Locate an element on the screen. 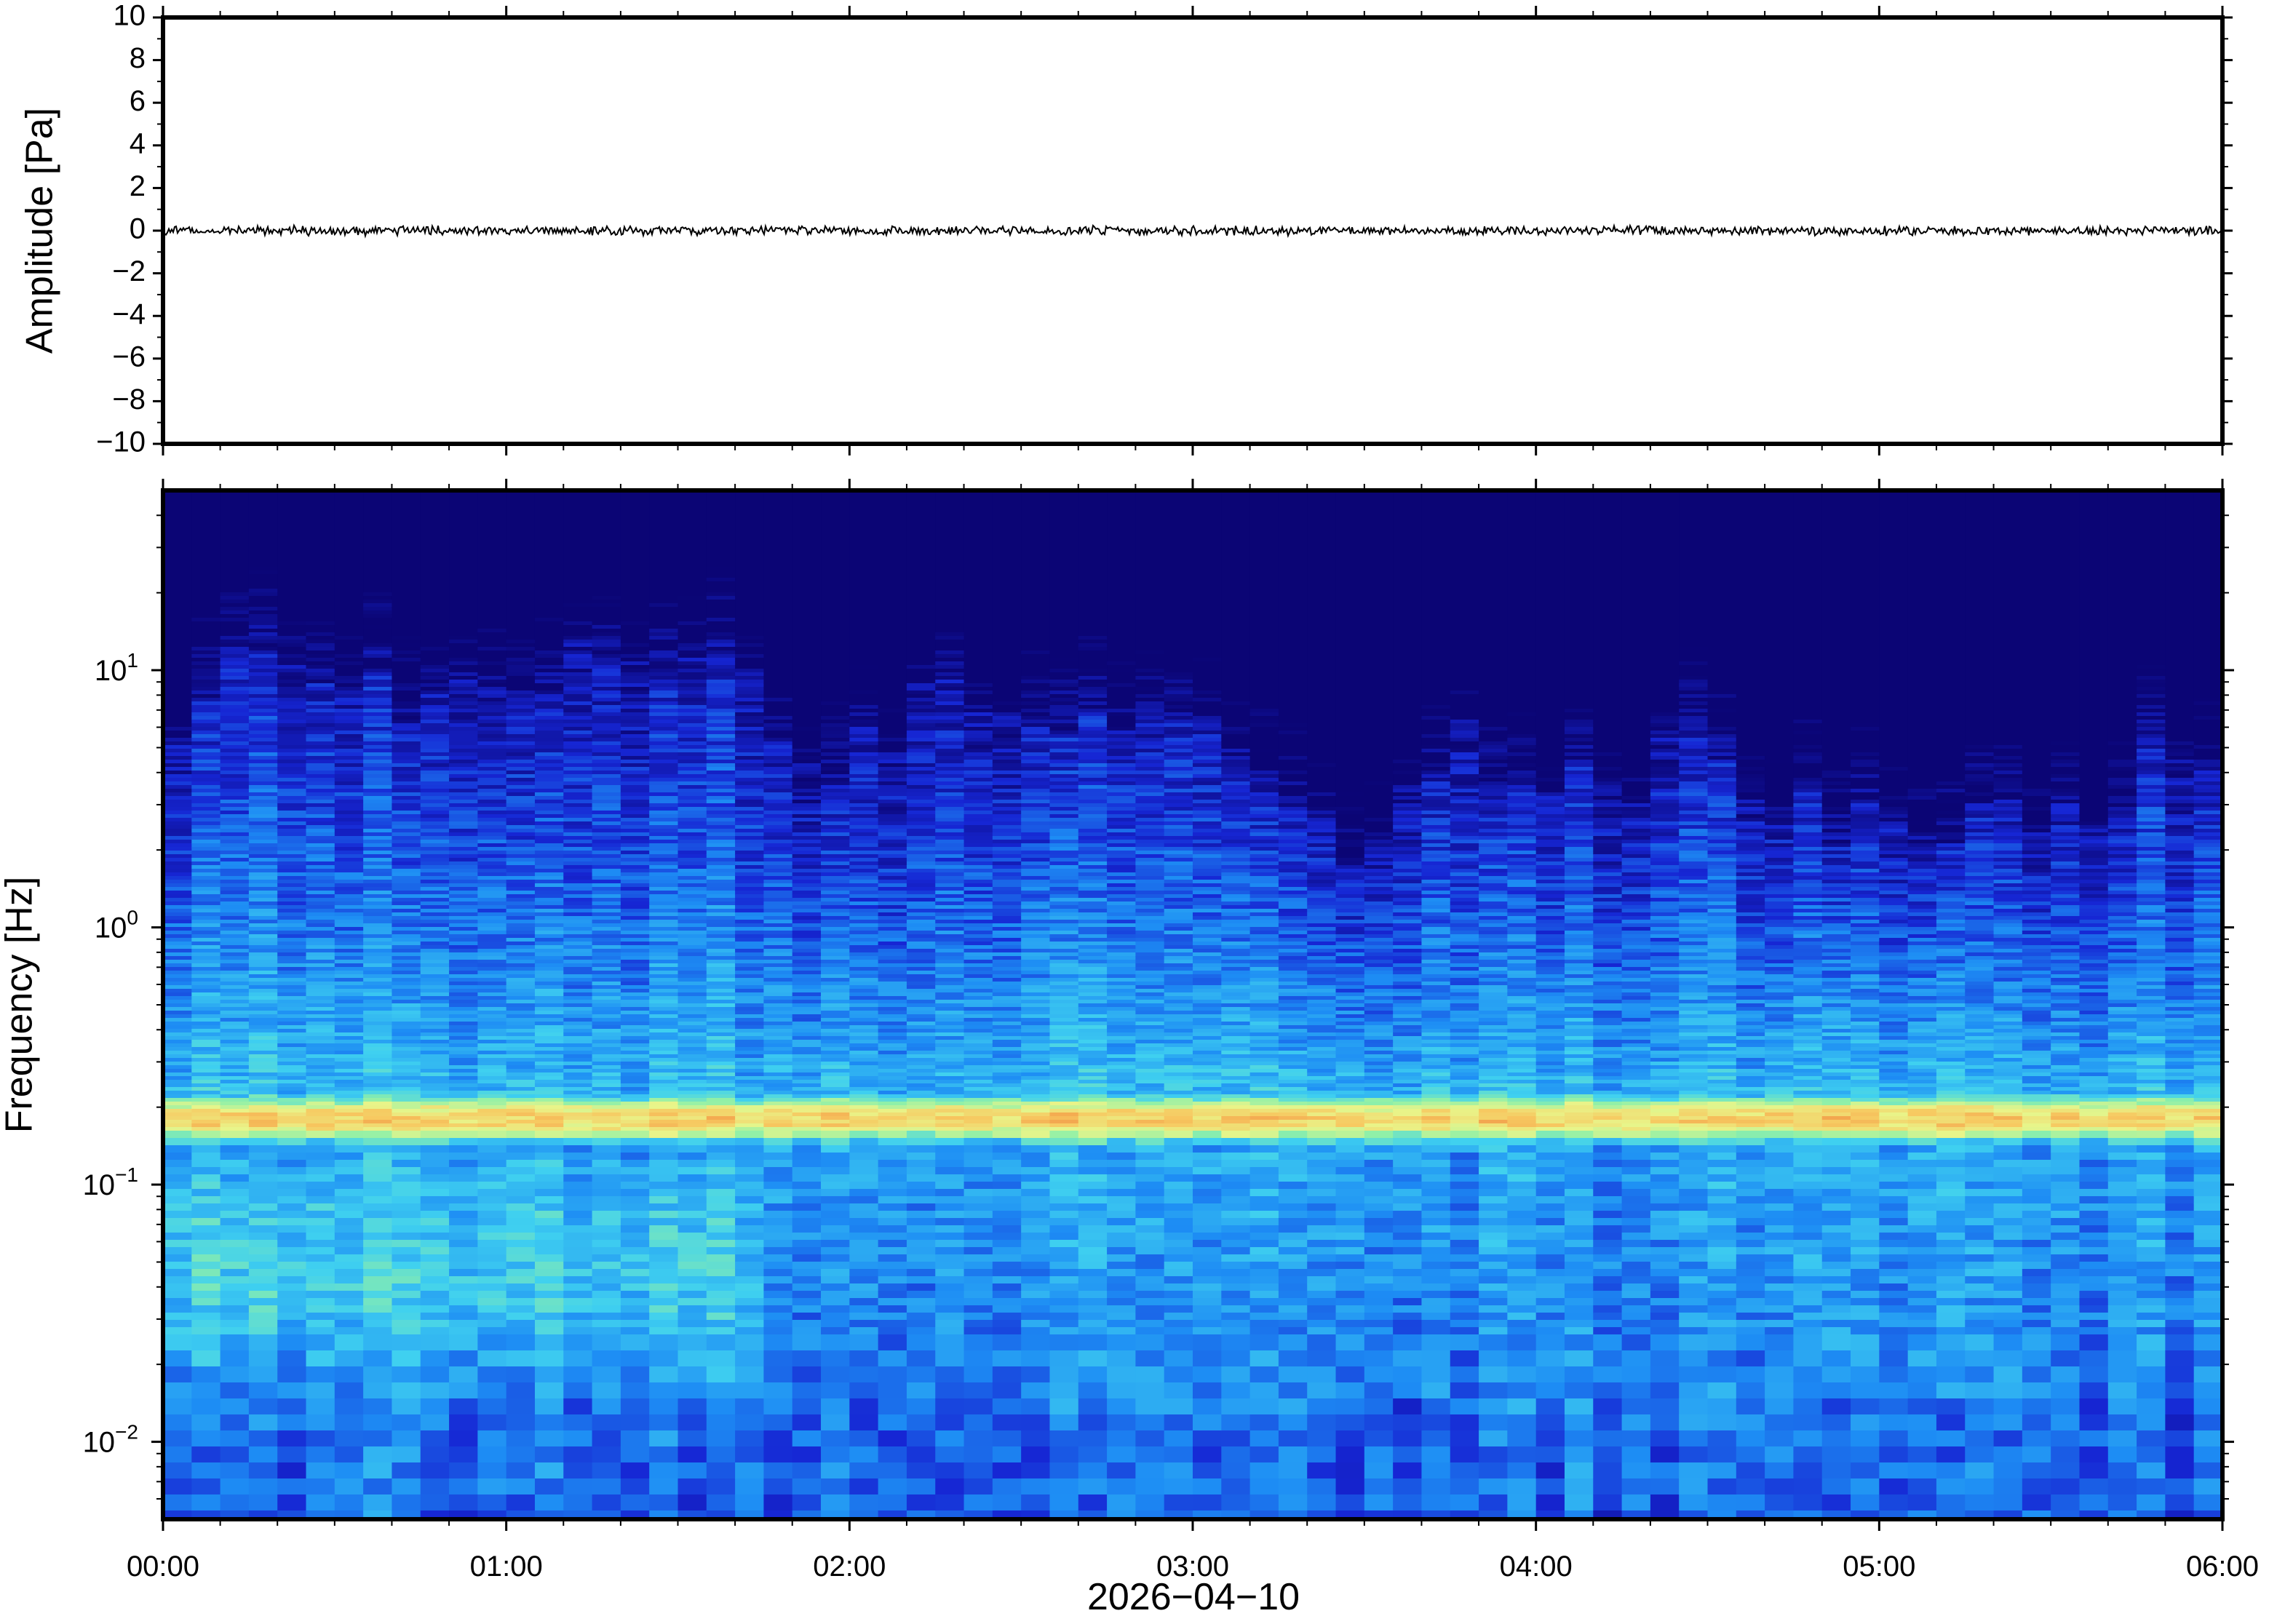 The image size is (2269, 1624). amplitude-y-tick-label: 2 is located at coordinates (138, 186).